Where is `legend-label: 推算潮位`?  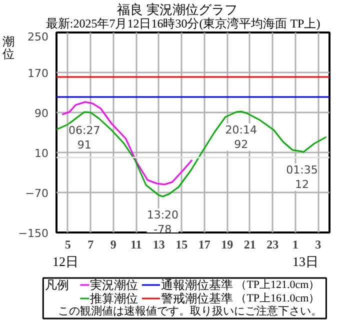 legend-label: 推算潮位 is located at coordinates (114, 299).